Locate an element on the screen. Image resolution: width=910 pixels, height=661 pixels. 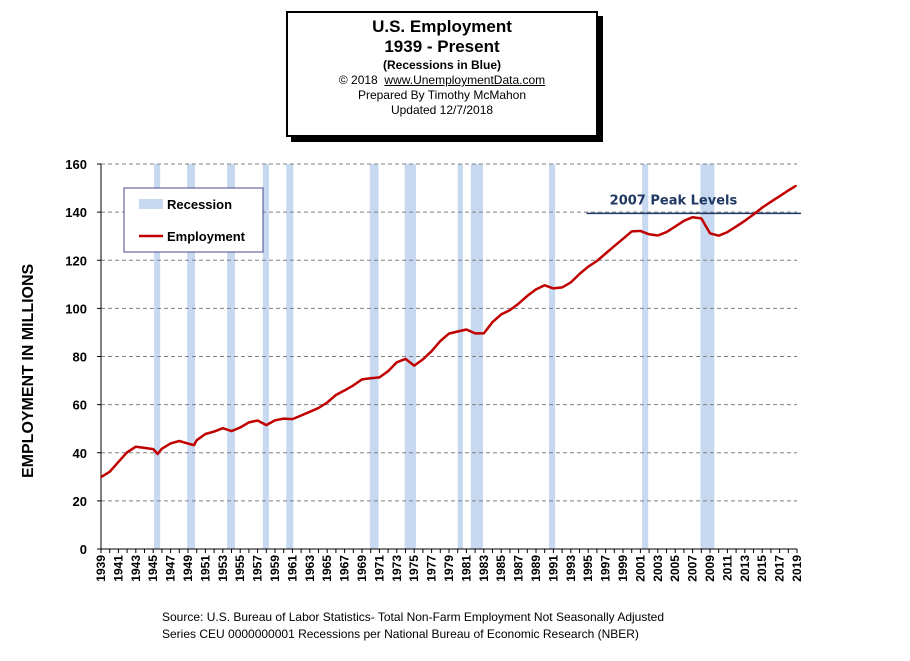
chart-subtitle: (Recessions in Blue) is located at coordinates (442, 65).